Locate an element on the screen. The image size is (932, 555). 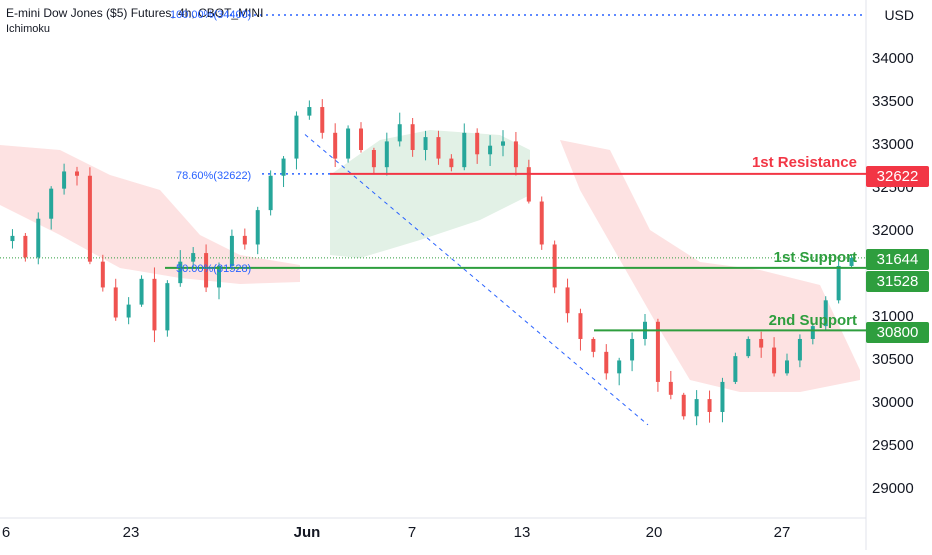
y-tick: 29500 is located at coordinates (893, 445).